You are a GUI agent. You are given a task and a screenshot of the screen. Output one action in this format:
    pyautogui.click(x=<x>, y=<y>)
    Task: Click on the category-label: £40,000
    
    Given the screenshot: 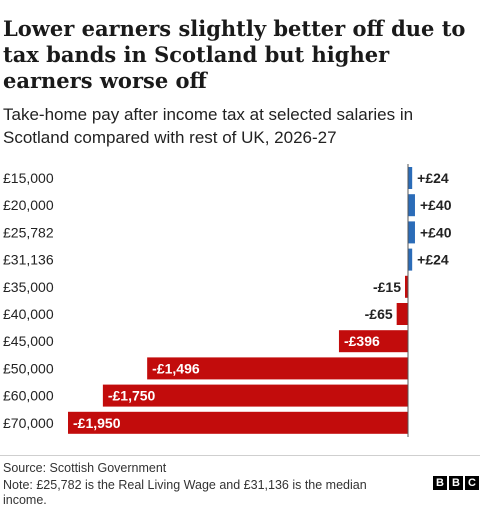 What is the action you would take?
    pyautogui.click(x=28, y=314)
    